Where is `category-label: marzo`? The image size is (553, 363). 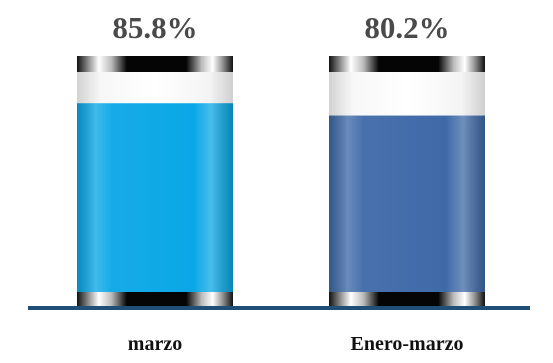 category-label: marzo is located at coordinates (155, 344).